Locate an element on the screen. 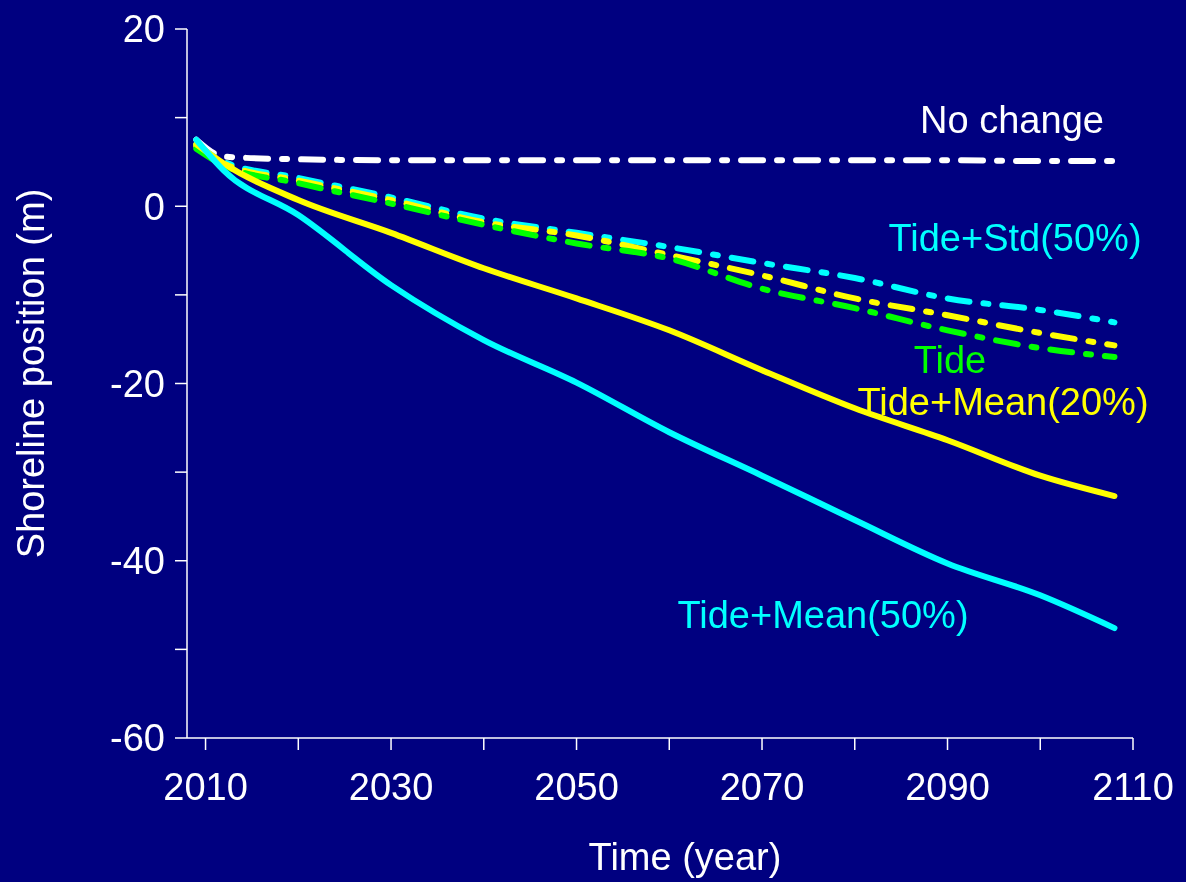 This screenshot has height=882, width=1186. x-tick-label: 2030 is located at coordinates (391, 787).